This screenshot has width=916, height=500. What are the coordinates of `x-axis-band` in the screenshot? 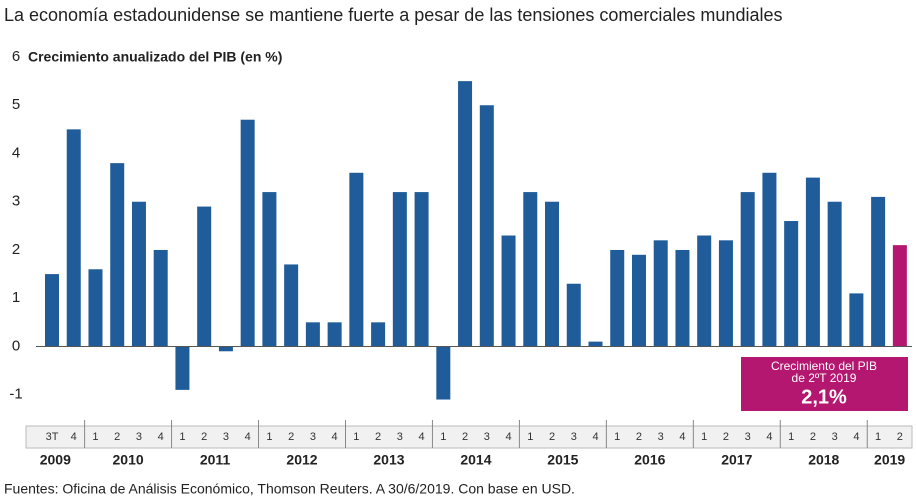 It's located at (469, 437).